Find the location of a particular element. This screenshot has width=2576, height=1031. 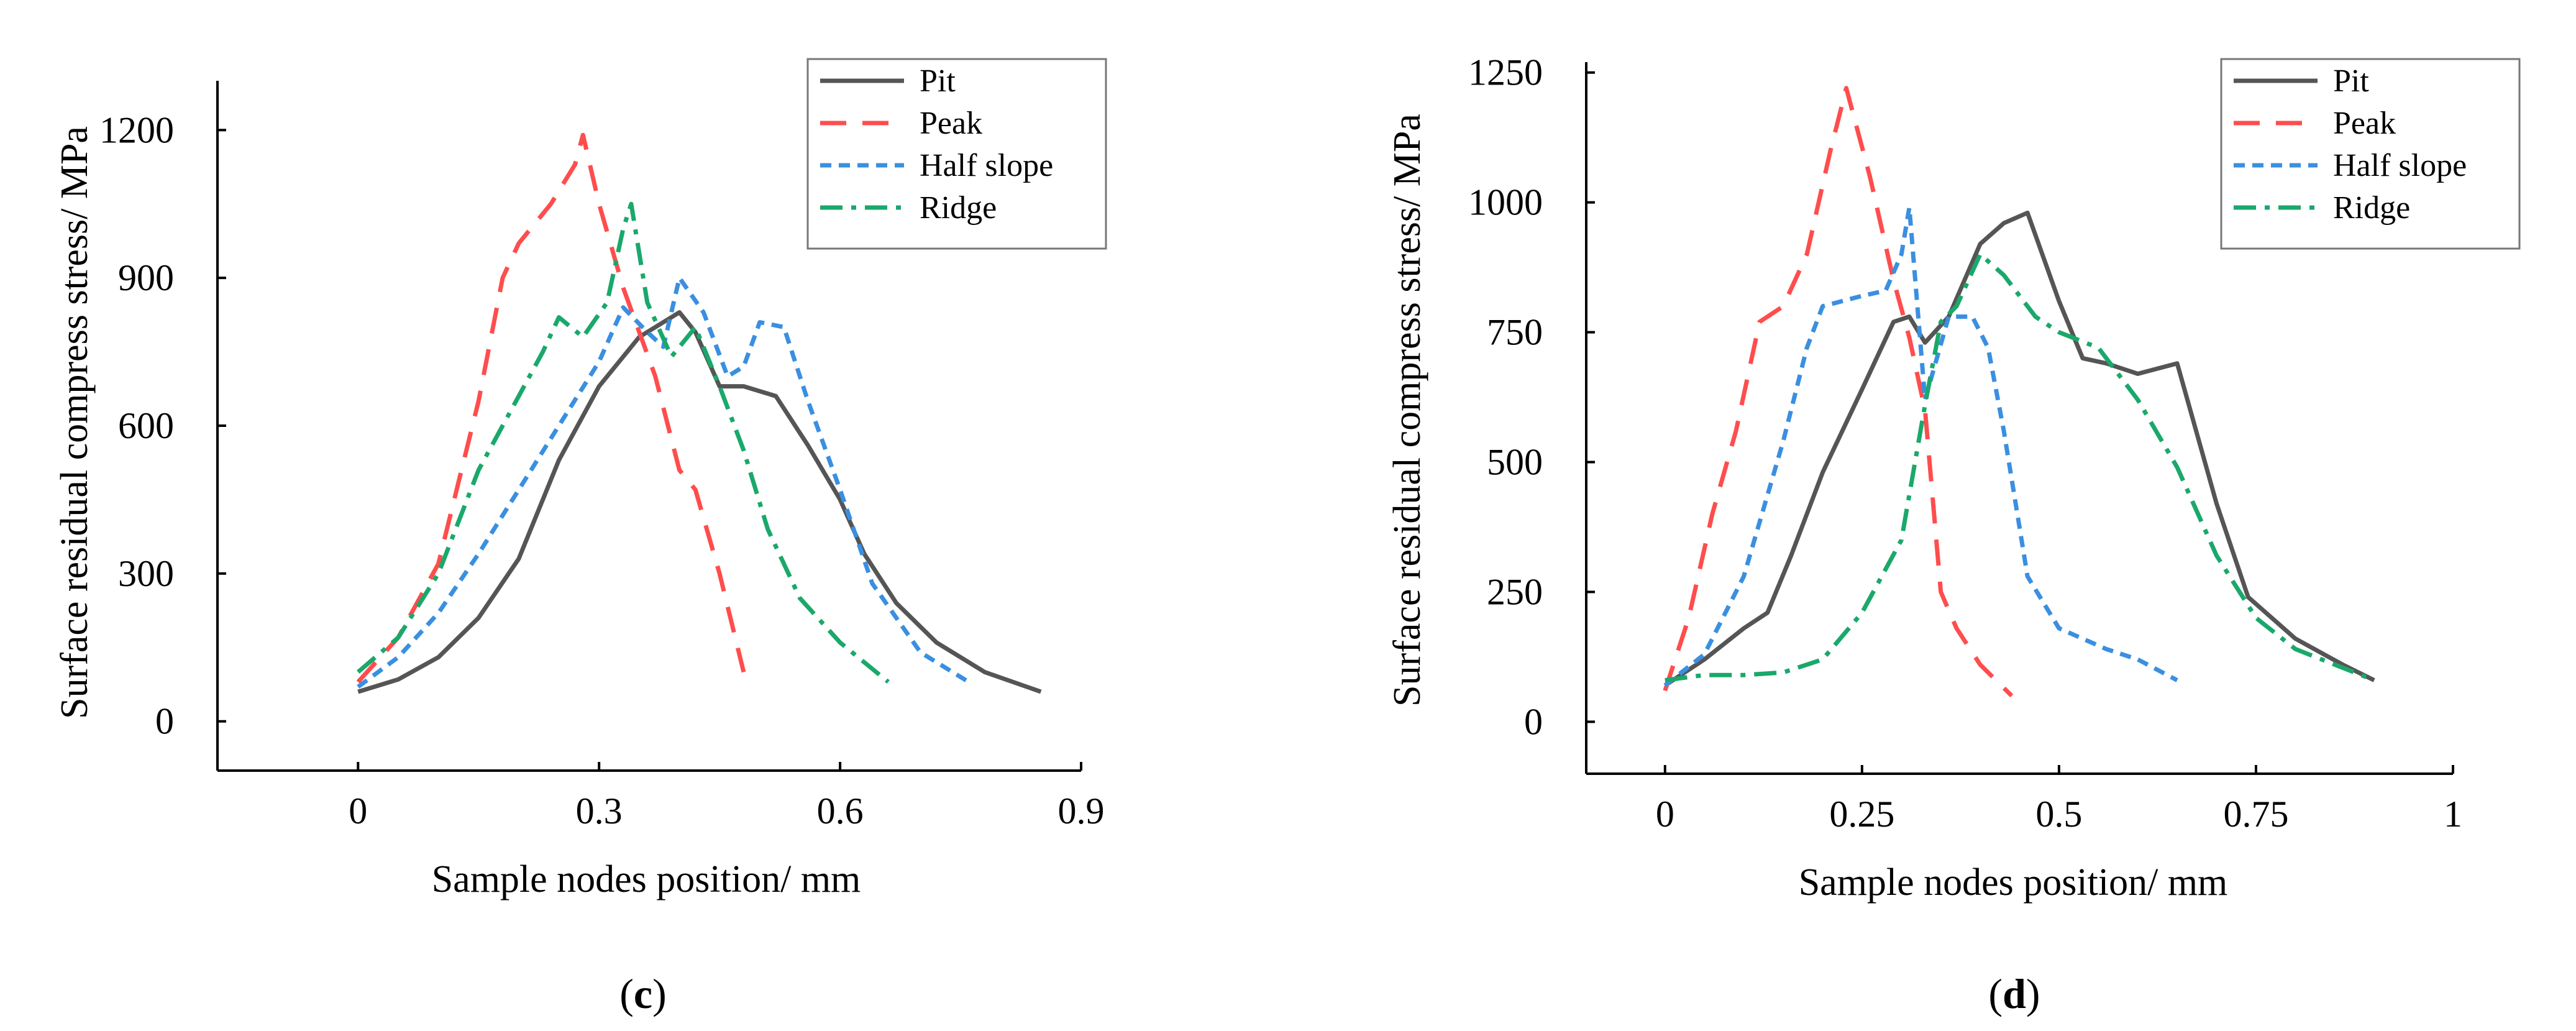

x-tick-label: 0.9 is located at coordinates (1081, 811).